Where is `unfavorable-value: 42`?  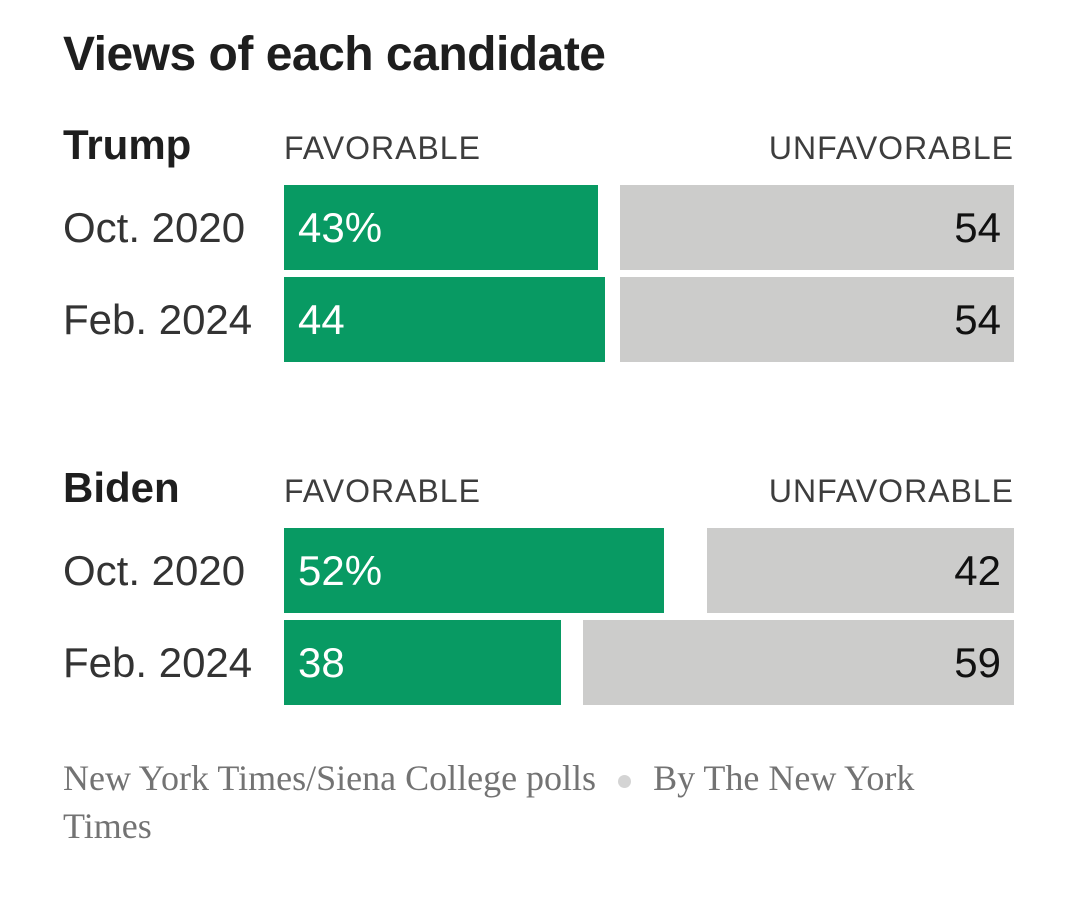
unfavorable-value: 42 is located at coordinates (977, 570).